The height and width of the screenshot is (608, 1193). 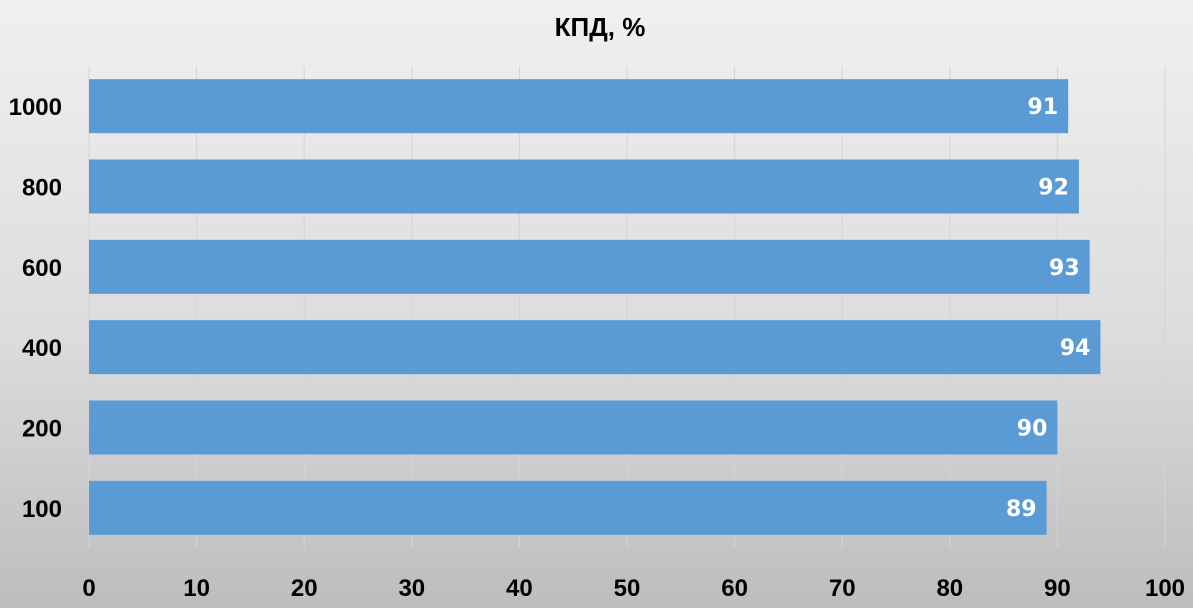 What do you see at coordinates (1048, 308) in the screenshot?
I see `data-labels: 91 92 93 94 90 89` at bounding box center [1048, 308].